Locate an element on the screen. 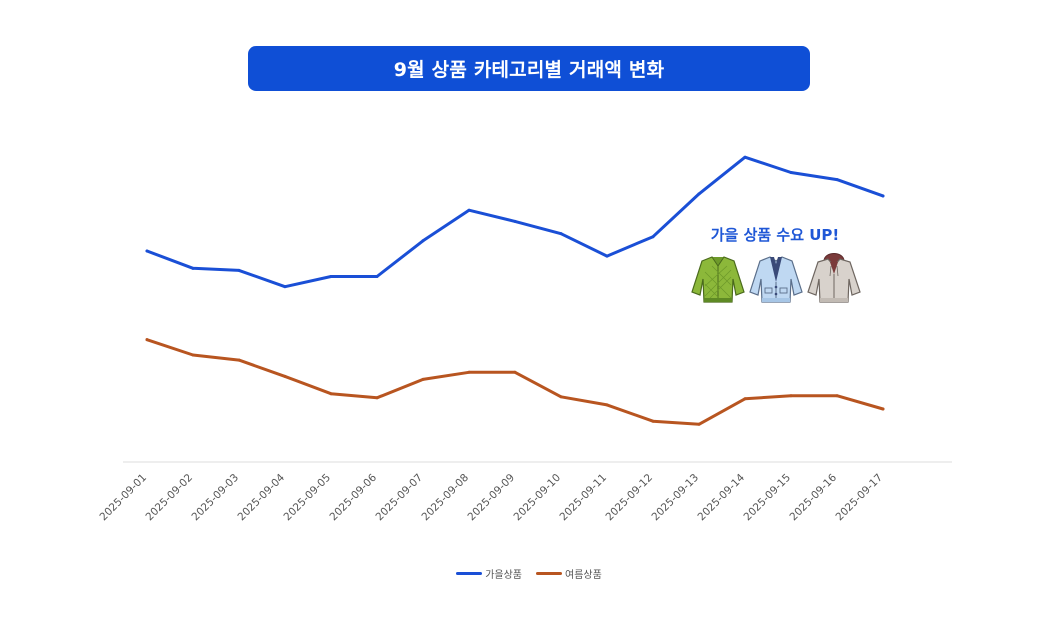 Image resolution: width=1058 pixels, height=643 pixels. legend-item-summer: 여름상품 is located at coordinates (569, 573).